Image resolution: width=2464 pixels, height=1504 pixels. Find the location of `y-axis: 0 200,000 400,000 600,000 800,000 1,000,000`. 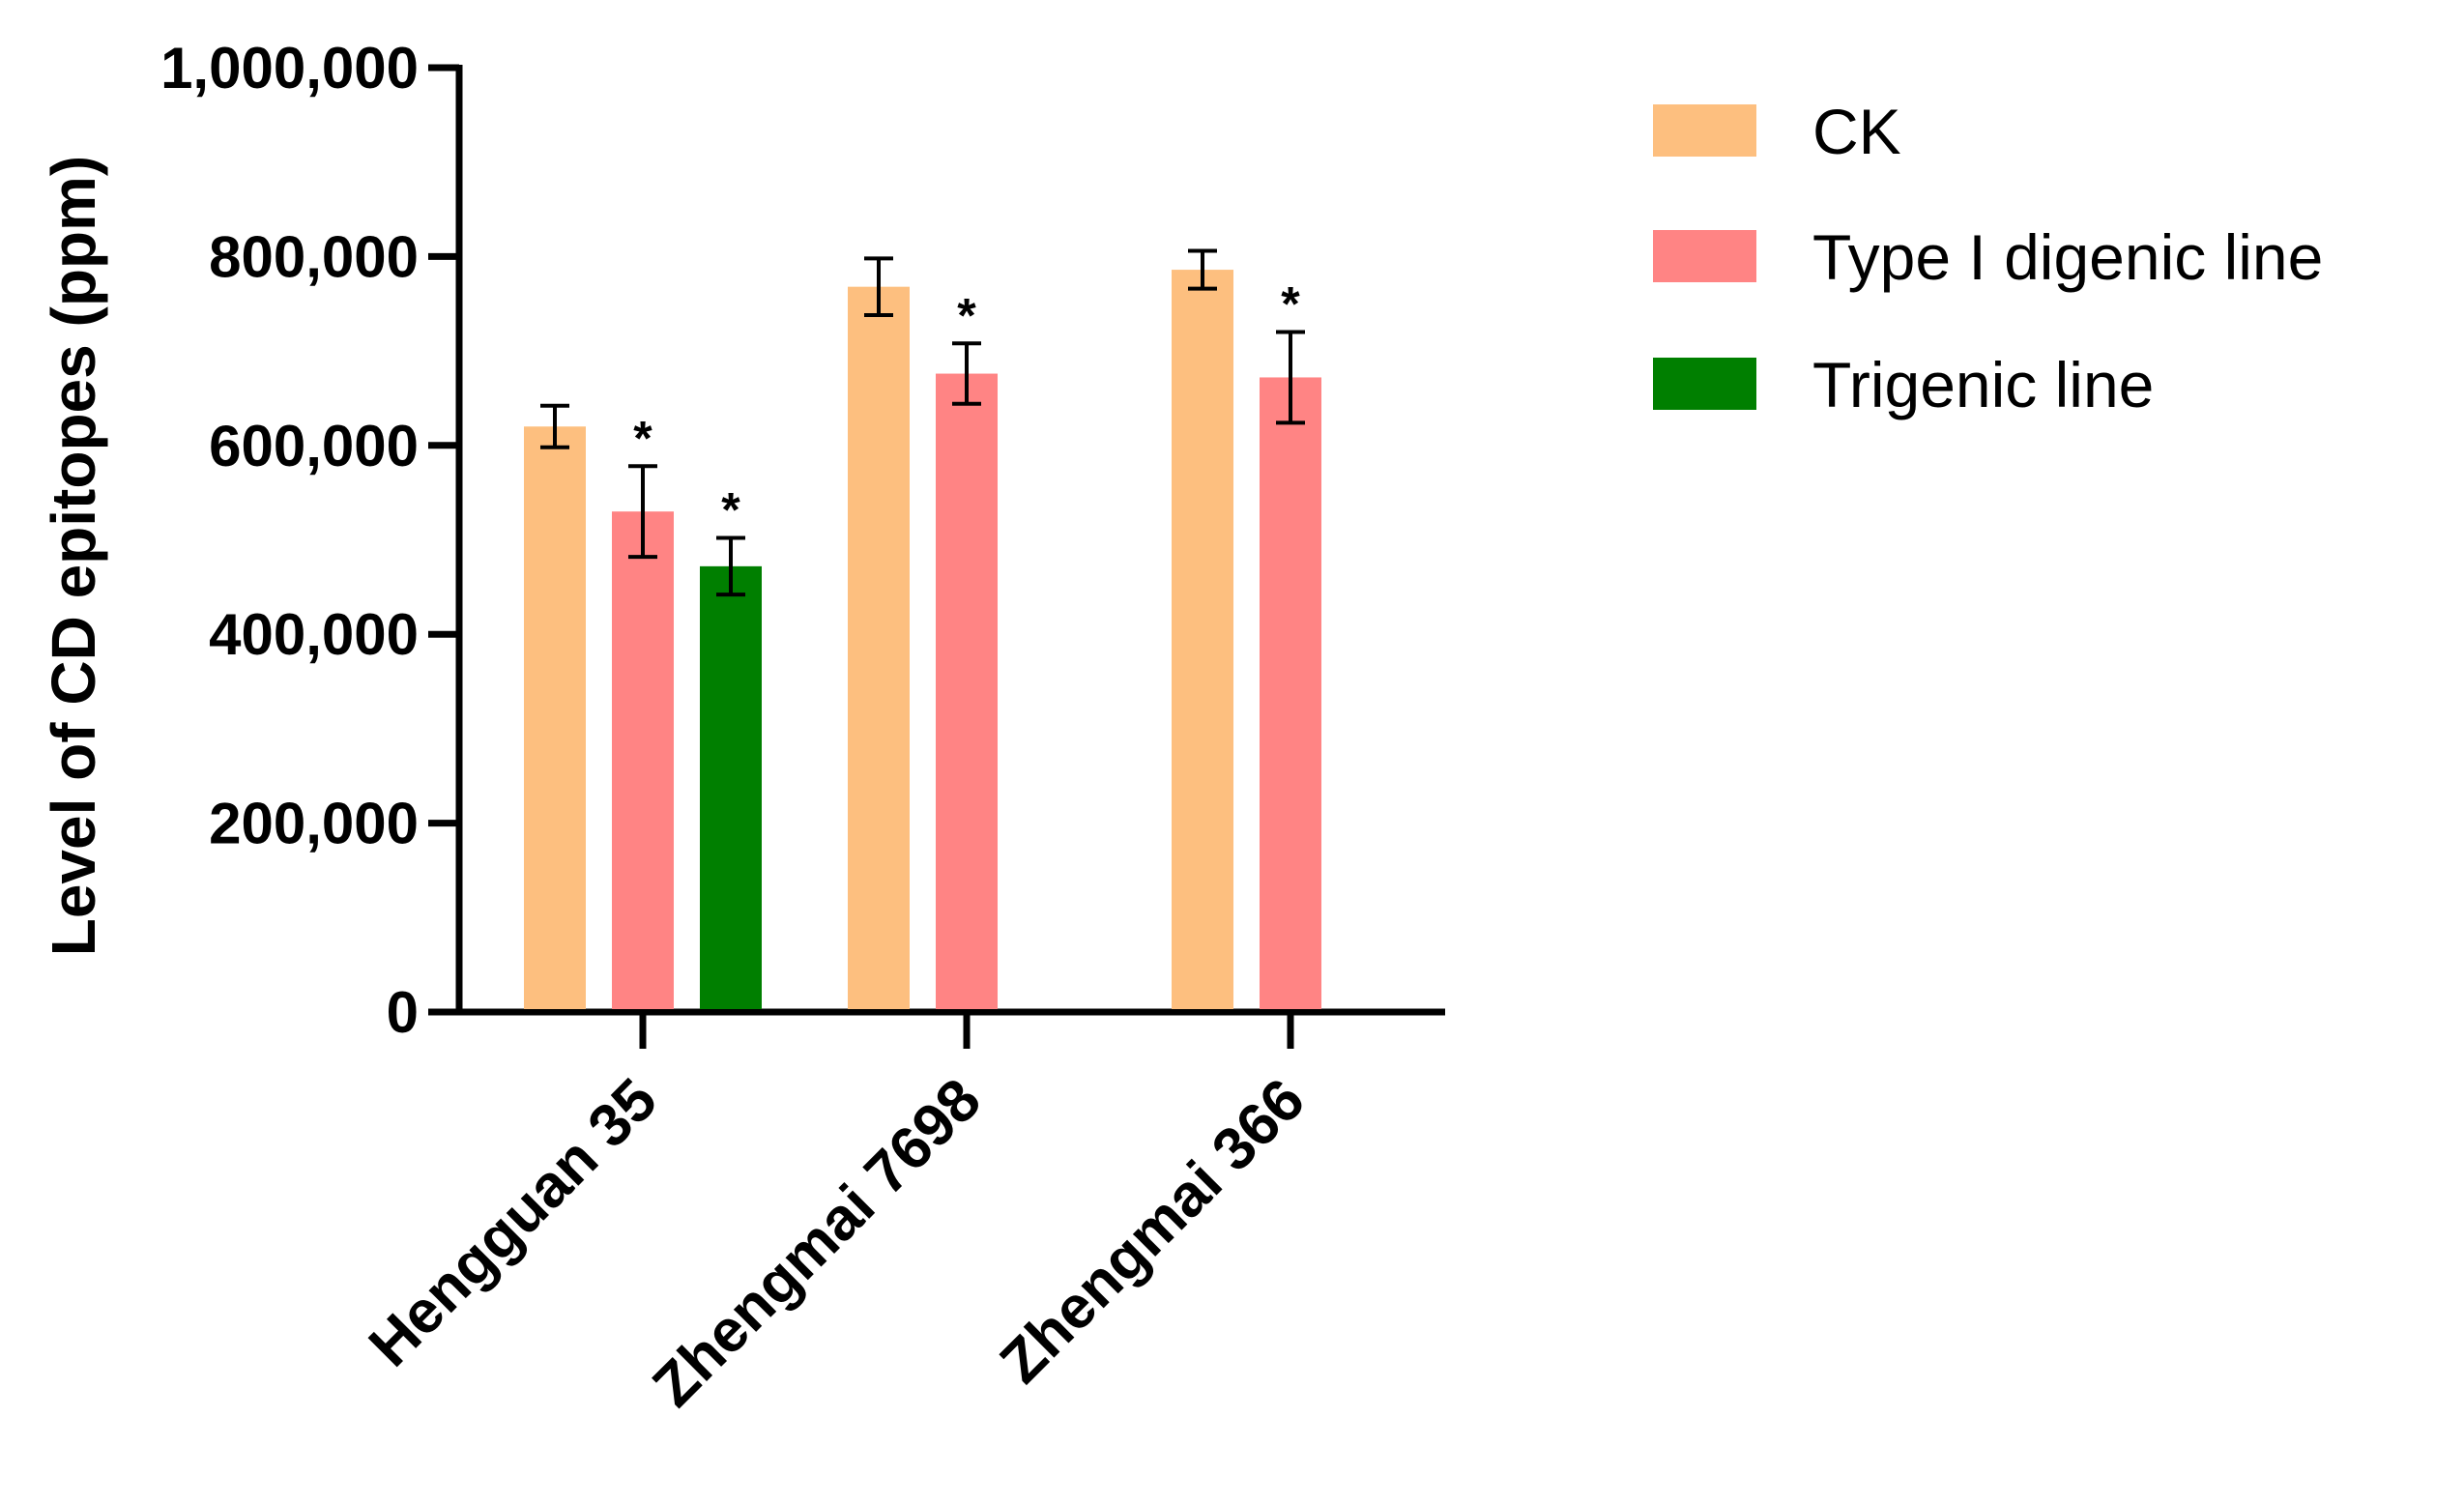

y-axis: 0 200,000 400,000 600,000 800,000 1,000,000 is located at coordinates (311, 540).